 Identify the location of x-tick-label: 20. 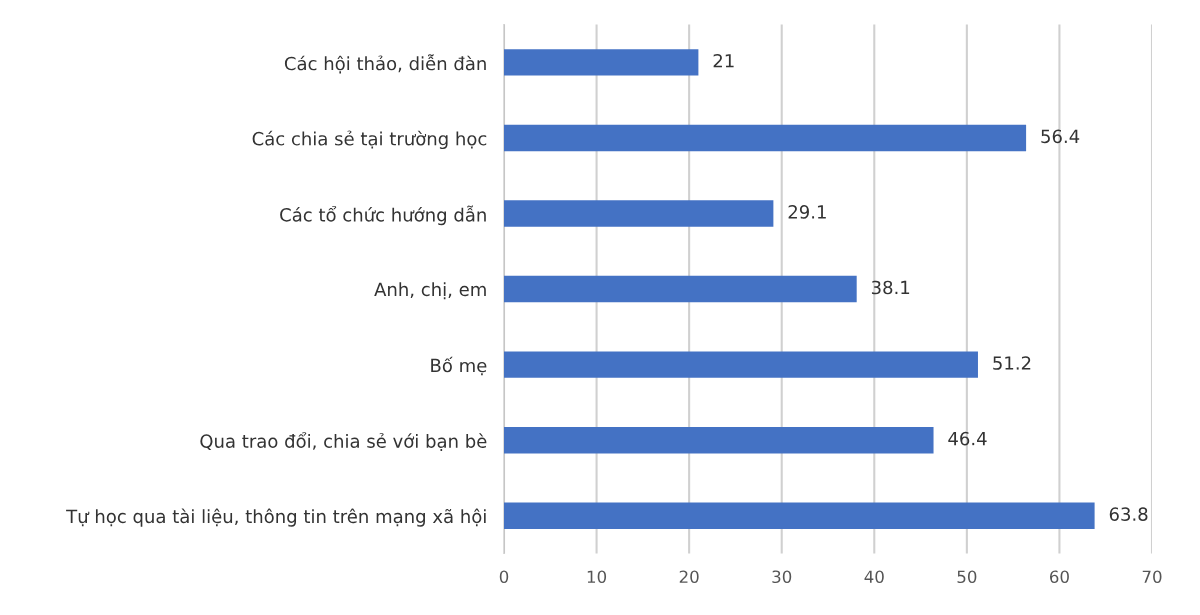
(689, 577).